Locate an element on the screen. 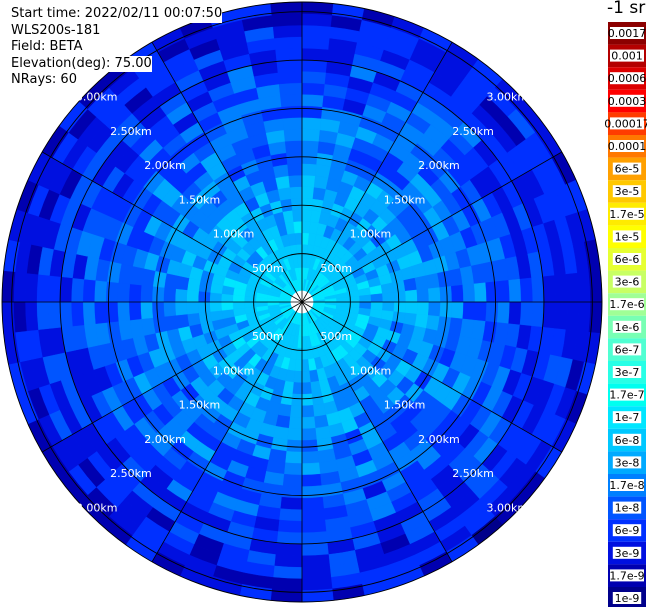  colorbar-label: 1e-6 is located at coordinates (627, 327).